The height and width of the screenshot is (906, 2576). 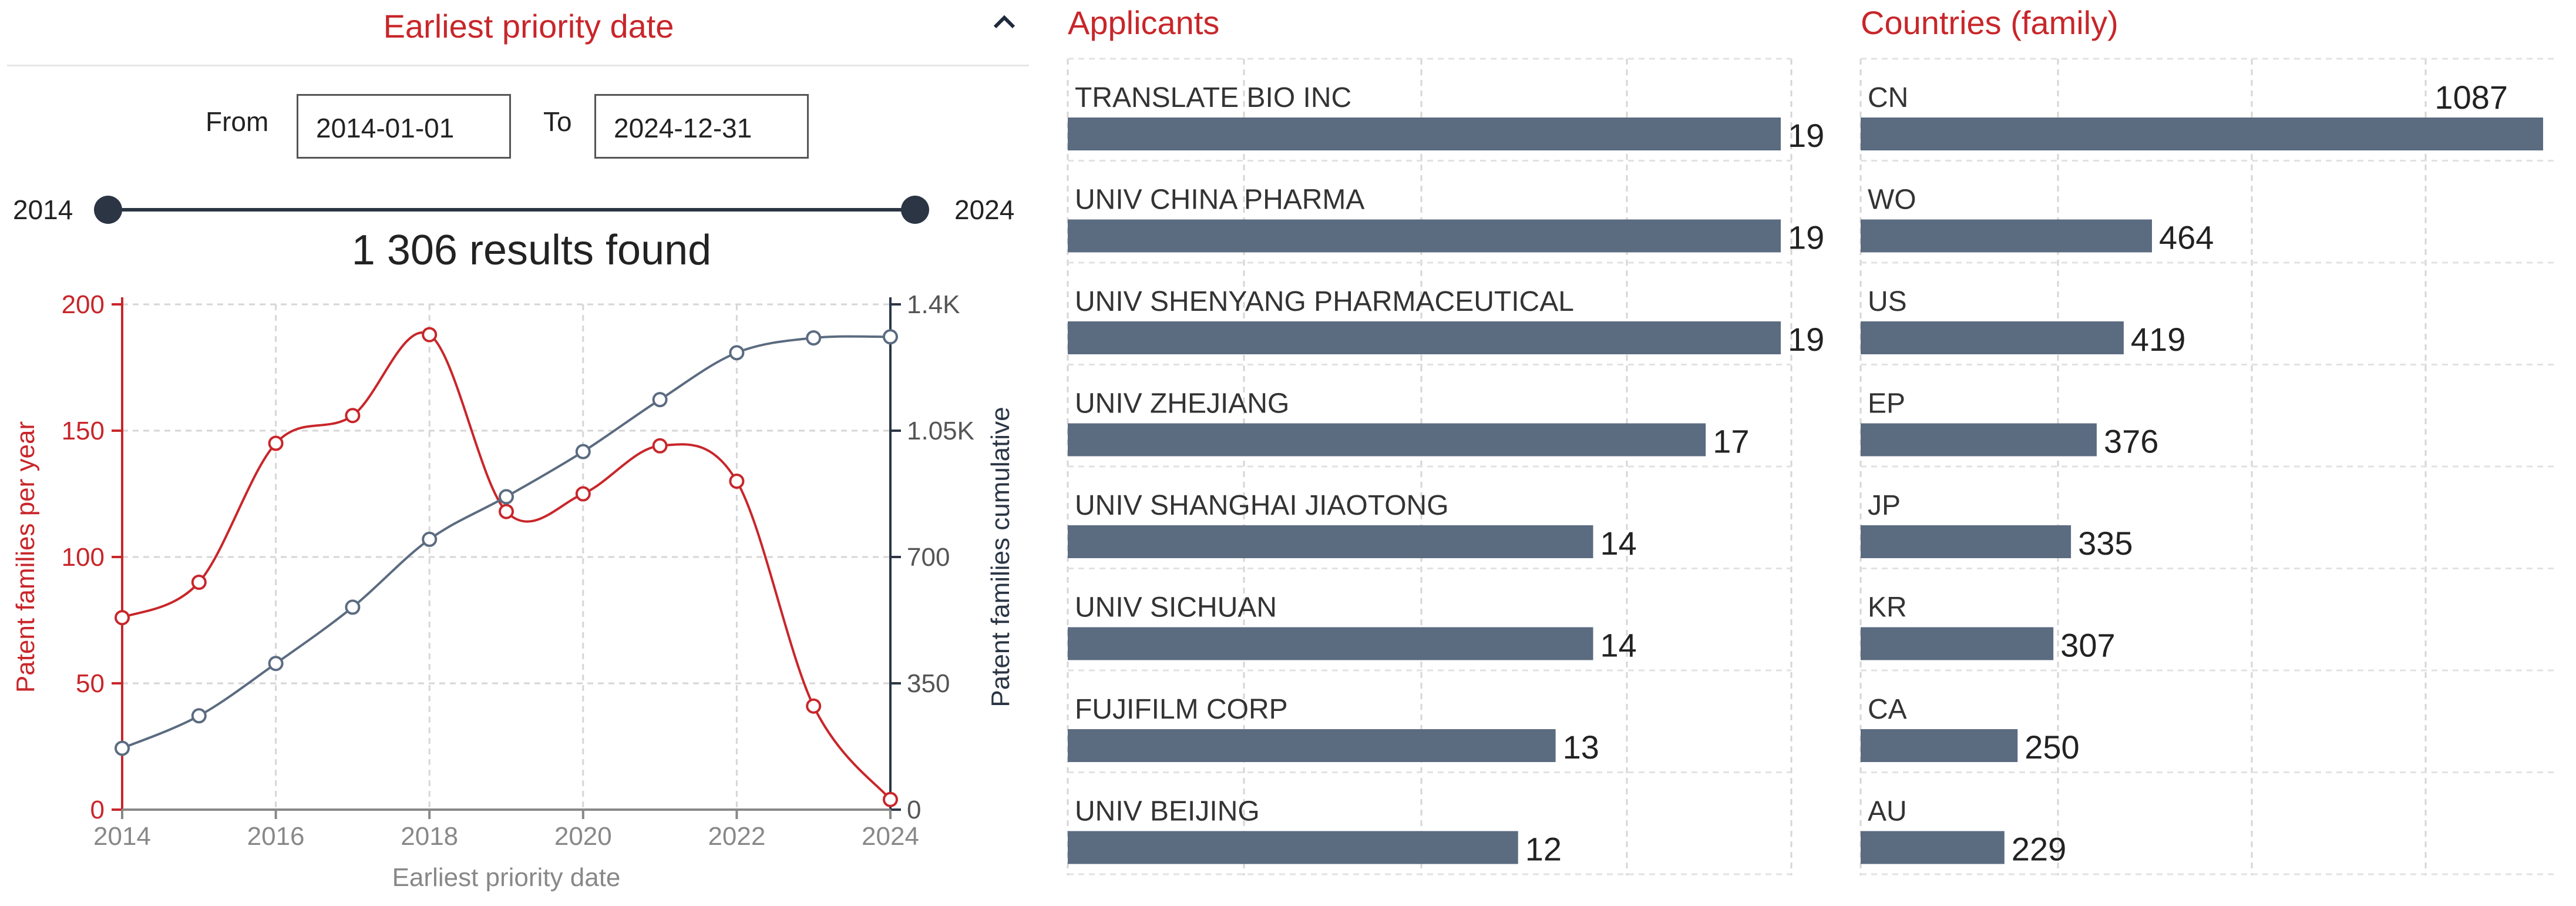 What do you see at coordinates (276, 836) in the screenshot?
I see `x-tick-label: 2016` at bounding box center [276, 836].